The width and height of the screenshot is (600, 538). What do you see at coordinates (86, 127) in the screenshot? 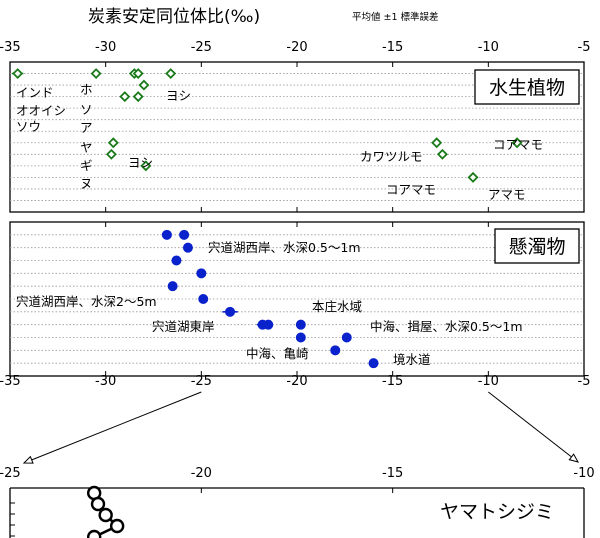
I see `point-annotation: ア` at bounding box center [86, 127].